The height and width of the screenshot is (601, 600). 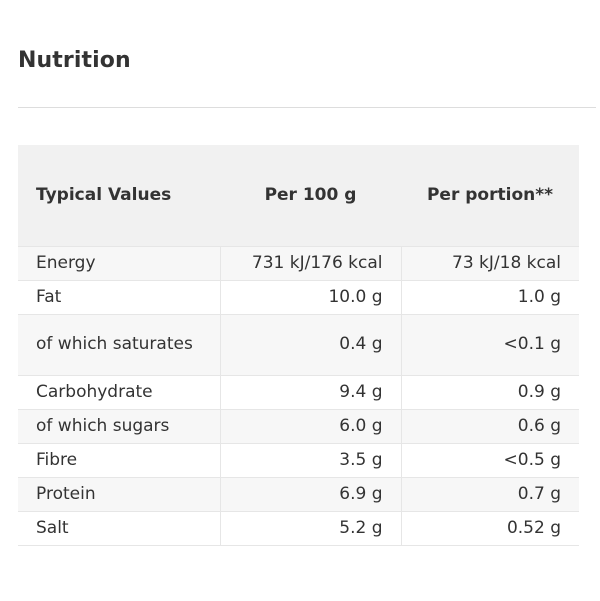 I want to click on row-label: Energy, so click(x=119, y=262).